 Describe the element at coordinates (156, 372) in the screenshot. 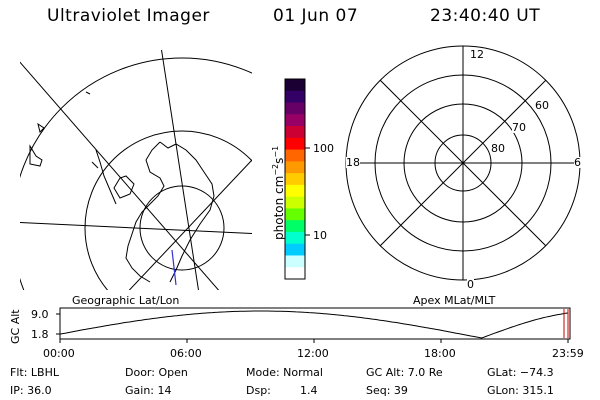

I see `status-door: Door: Open` at that location.